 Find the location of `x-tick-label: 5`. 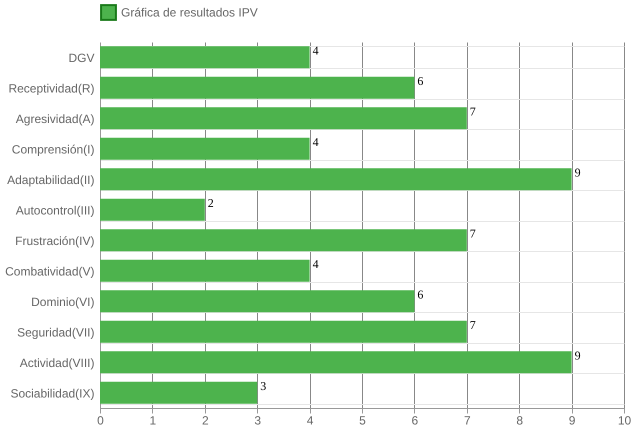

x-tick-label: 5 is located at coordinates (362, 420).